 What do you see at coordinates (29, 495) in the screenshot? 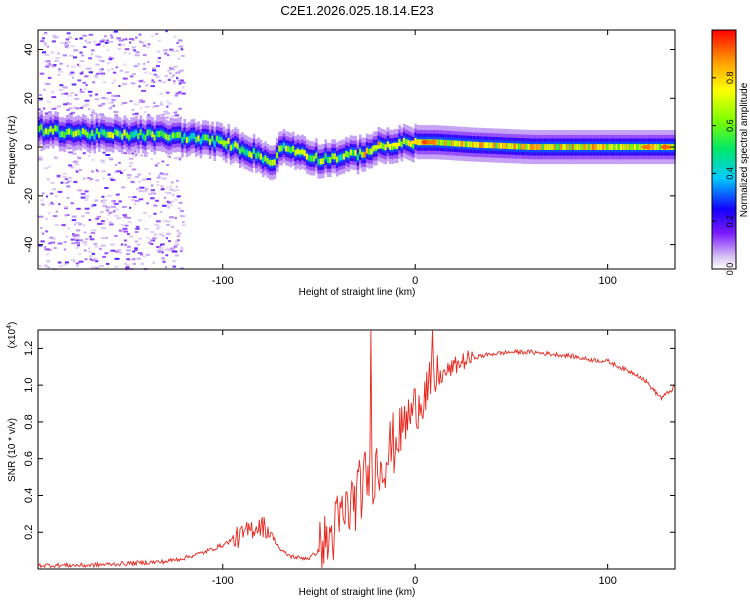
I see `y-tick-label: 0.4` at bounding box center [29, 495].